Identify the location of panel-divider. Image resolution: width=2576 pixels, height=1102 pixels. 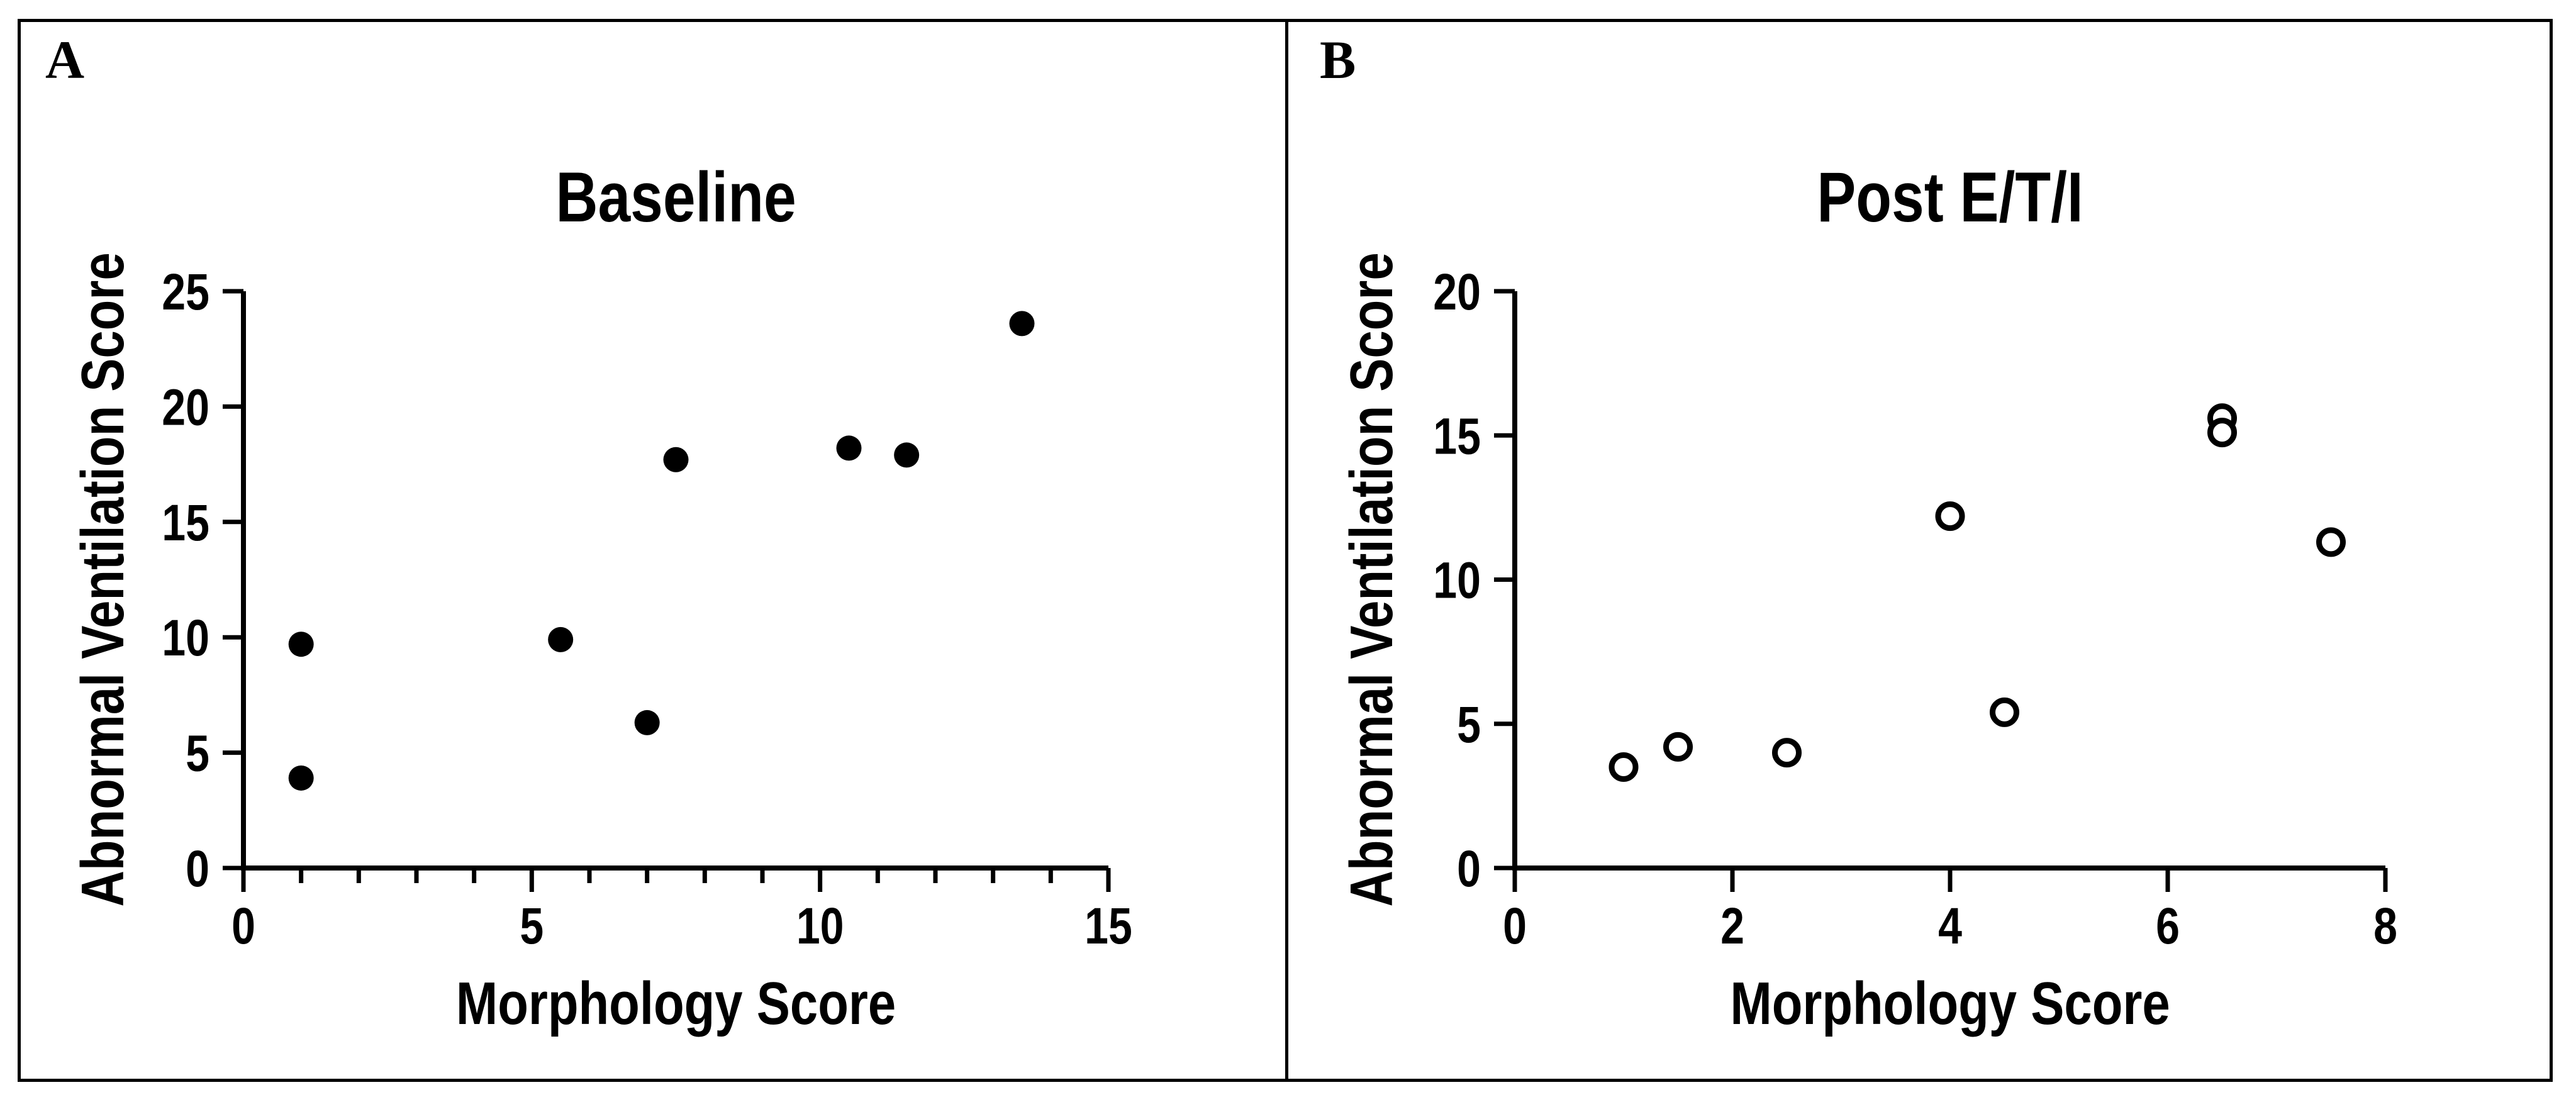
(1286, 550).